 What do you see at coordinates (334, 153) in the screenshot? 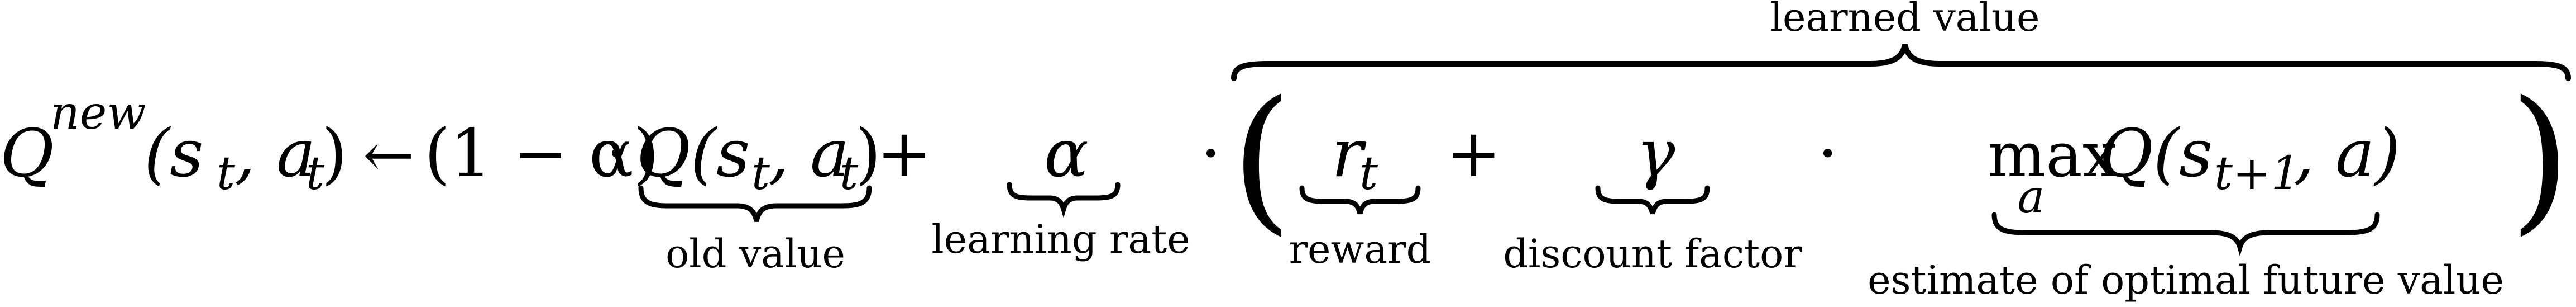
I see `lhs-close: )` at bounding box center [334, 153].